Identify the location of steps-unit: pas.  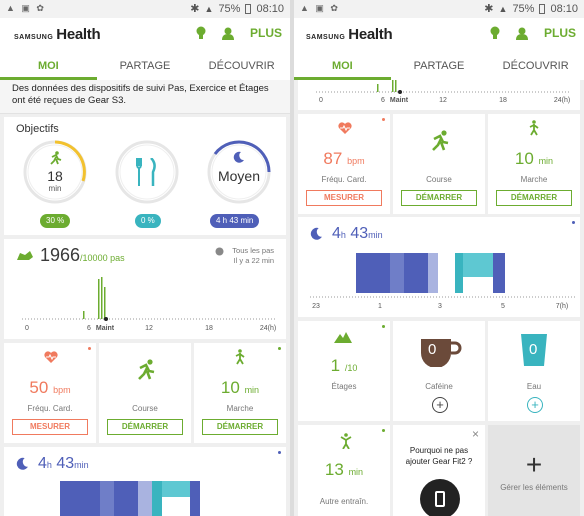
(117, 258).